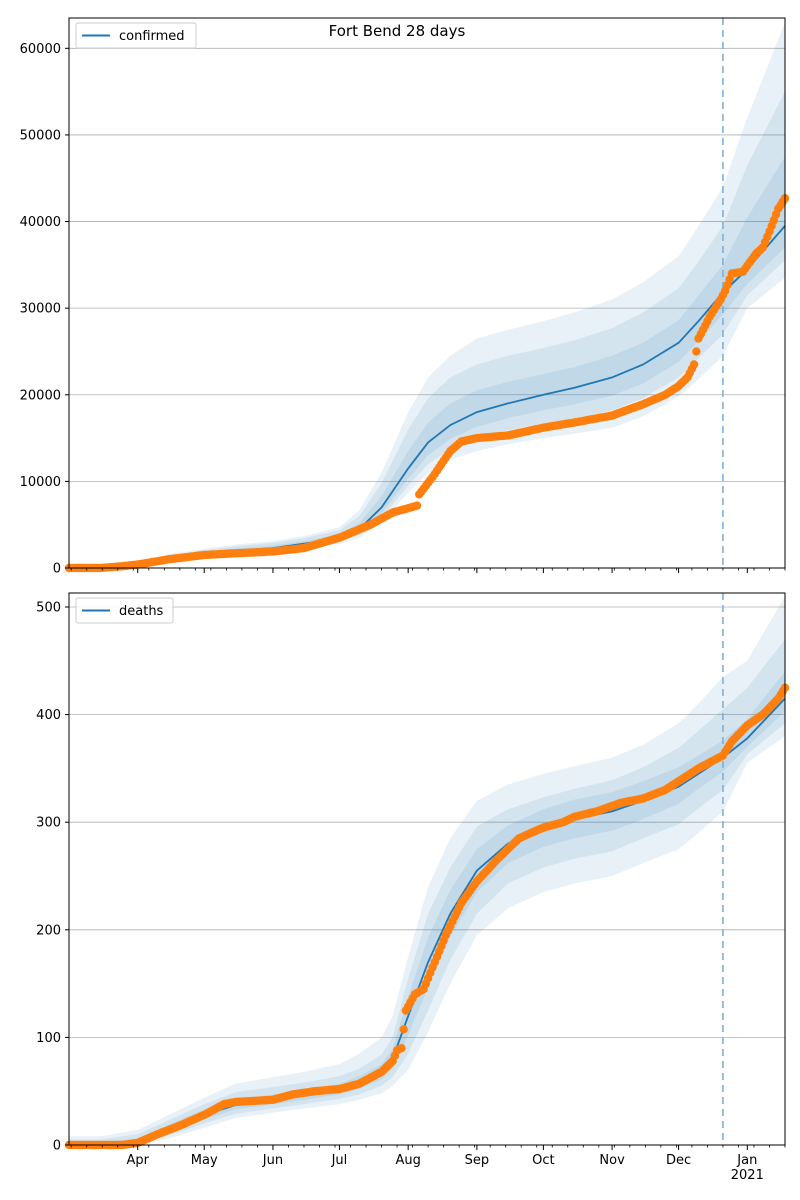  Describe the element at coordinates (48, 715) in the screenshot. I see `deaths-y-tick-label: 400` at that location.